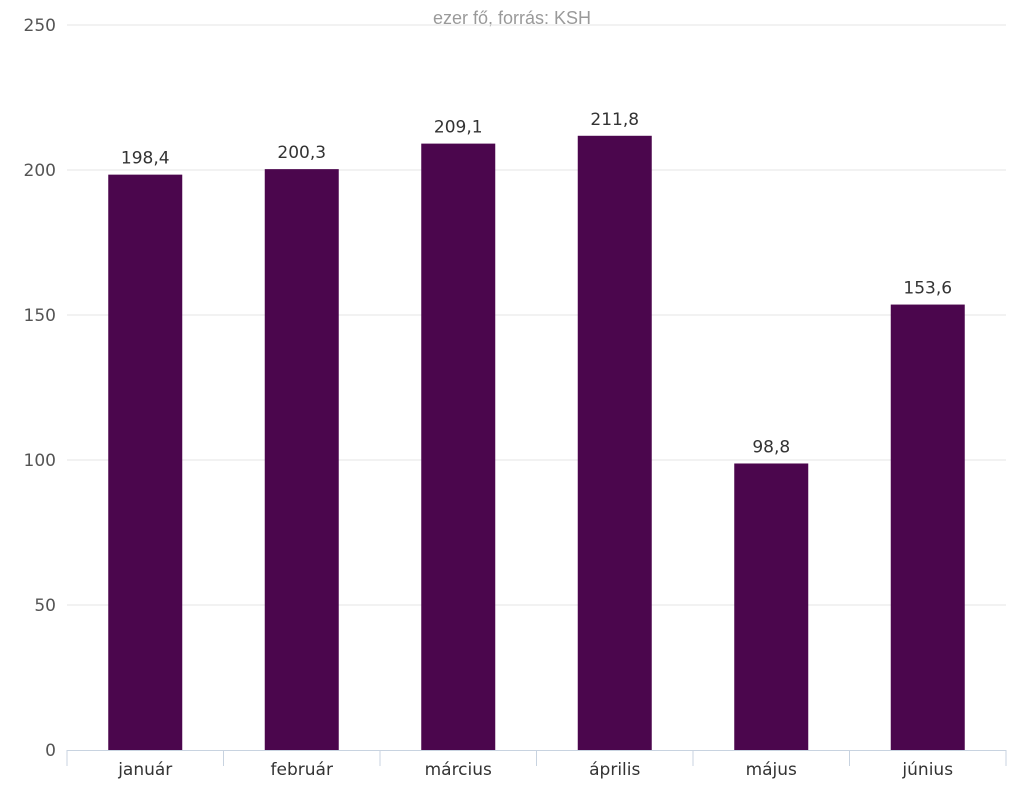 Image resolution: width=1024 pixels, height=793 pixels. Describe the element at coordinates (40, 316) in the screenshot. I see `y-tick-label: 150` at that location.